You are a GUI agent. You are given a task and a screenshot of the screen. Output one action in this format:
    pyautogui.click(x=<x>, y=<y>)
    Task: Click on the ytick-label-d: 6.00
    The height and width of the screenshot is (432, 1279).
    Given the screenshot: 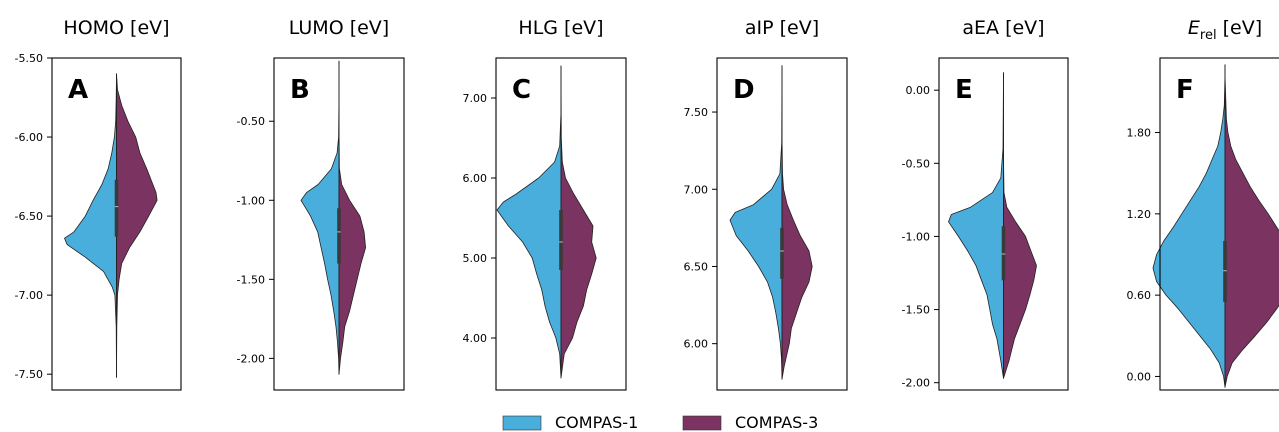 What is the action you would take?
    pyautogui.click(x=696, y=344)
    